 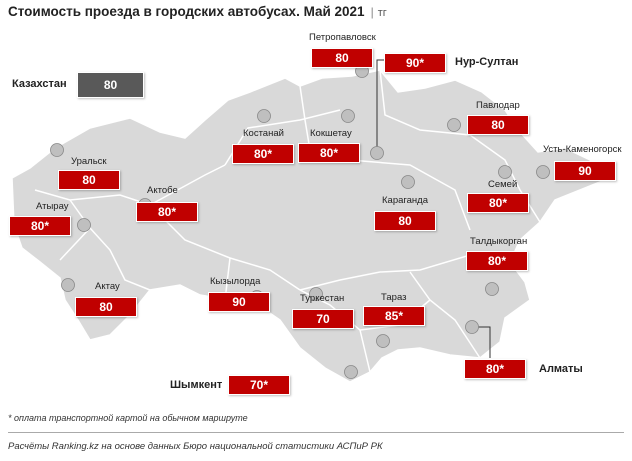 What do you see at coordinates (263, 154) in the screenshot?
I see `value-box-kostanay: 80*` at bounding box center [263, 154].